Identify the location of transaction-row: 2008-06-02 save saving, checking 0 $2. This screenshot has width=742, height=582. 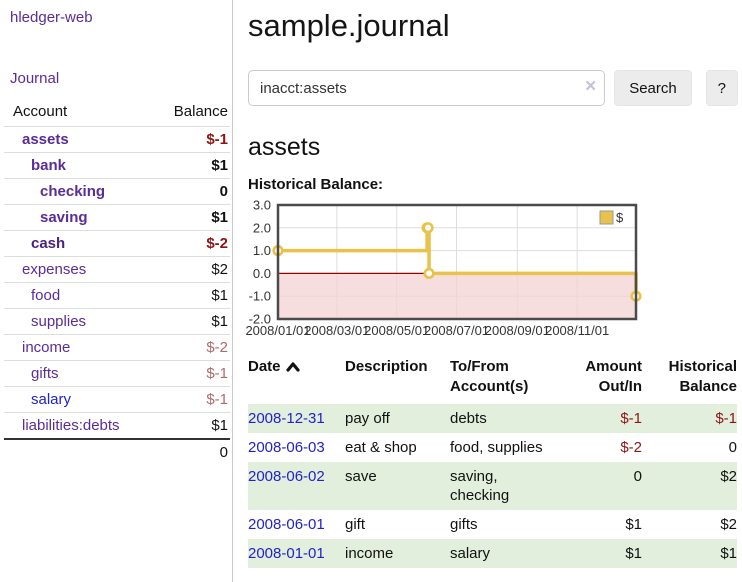
(492, 486).